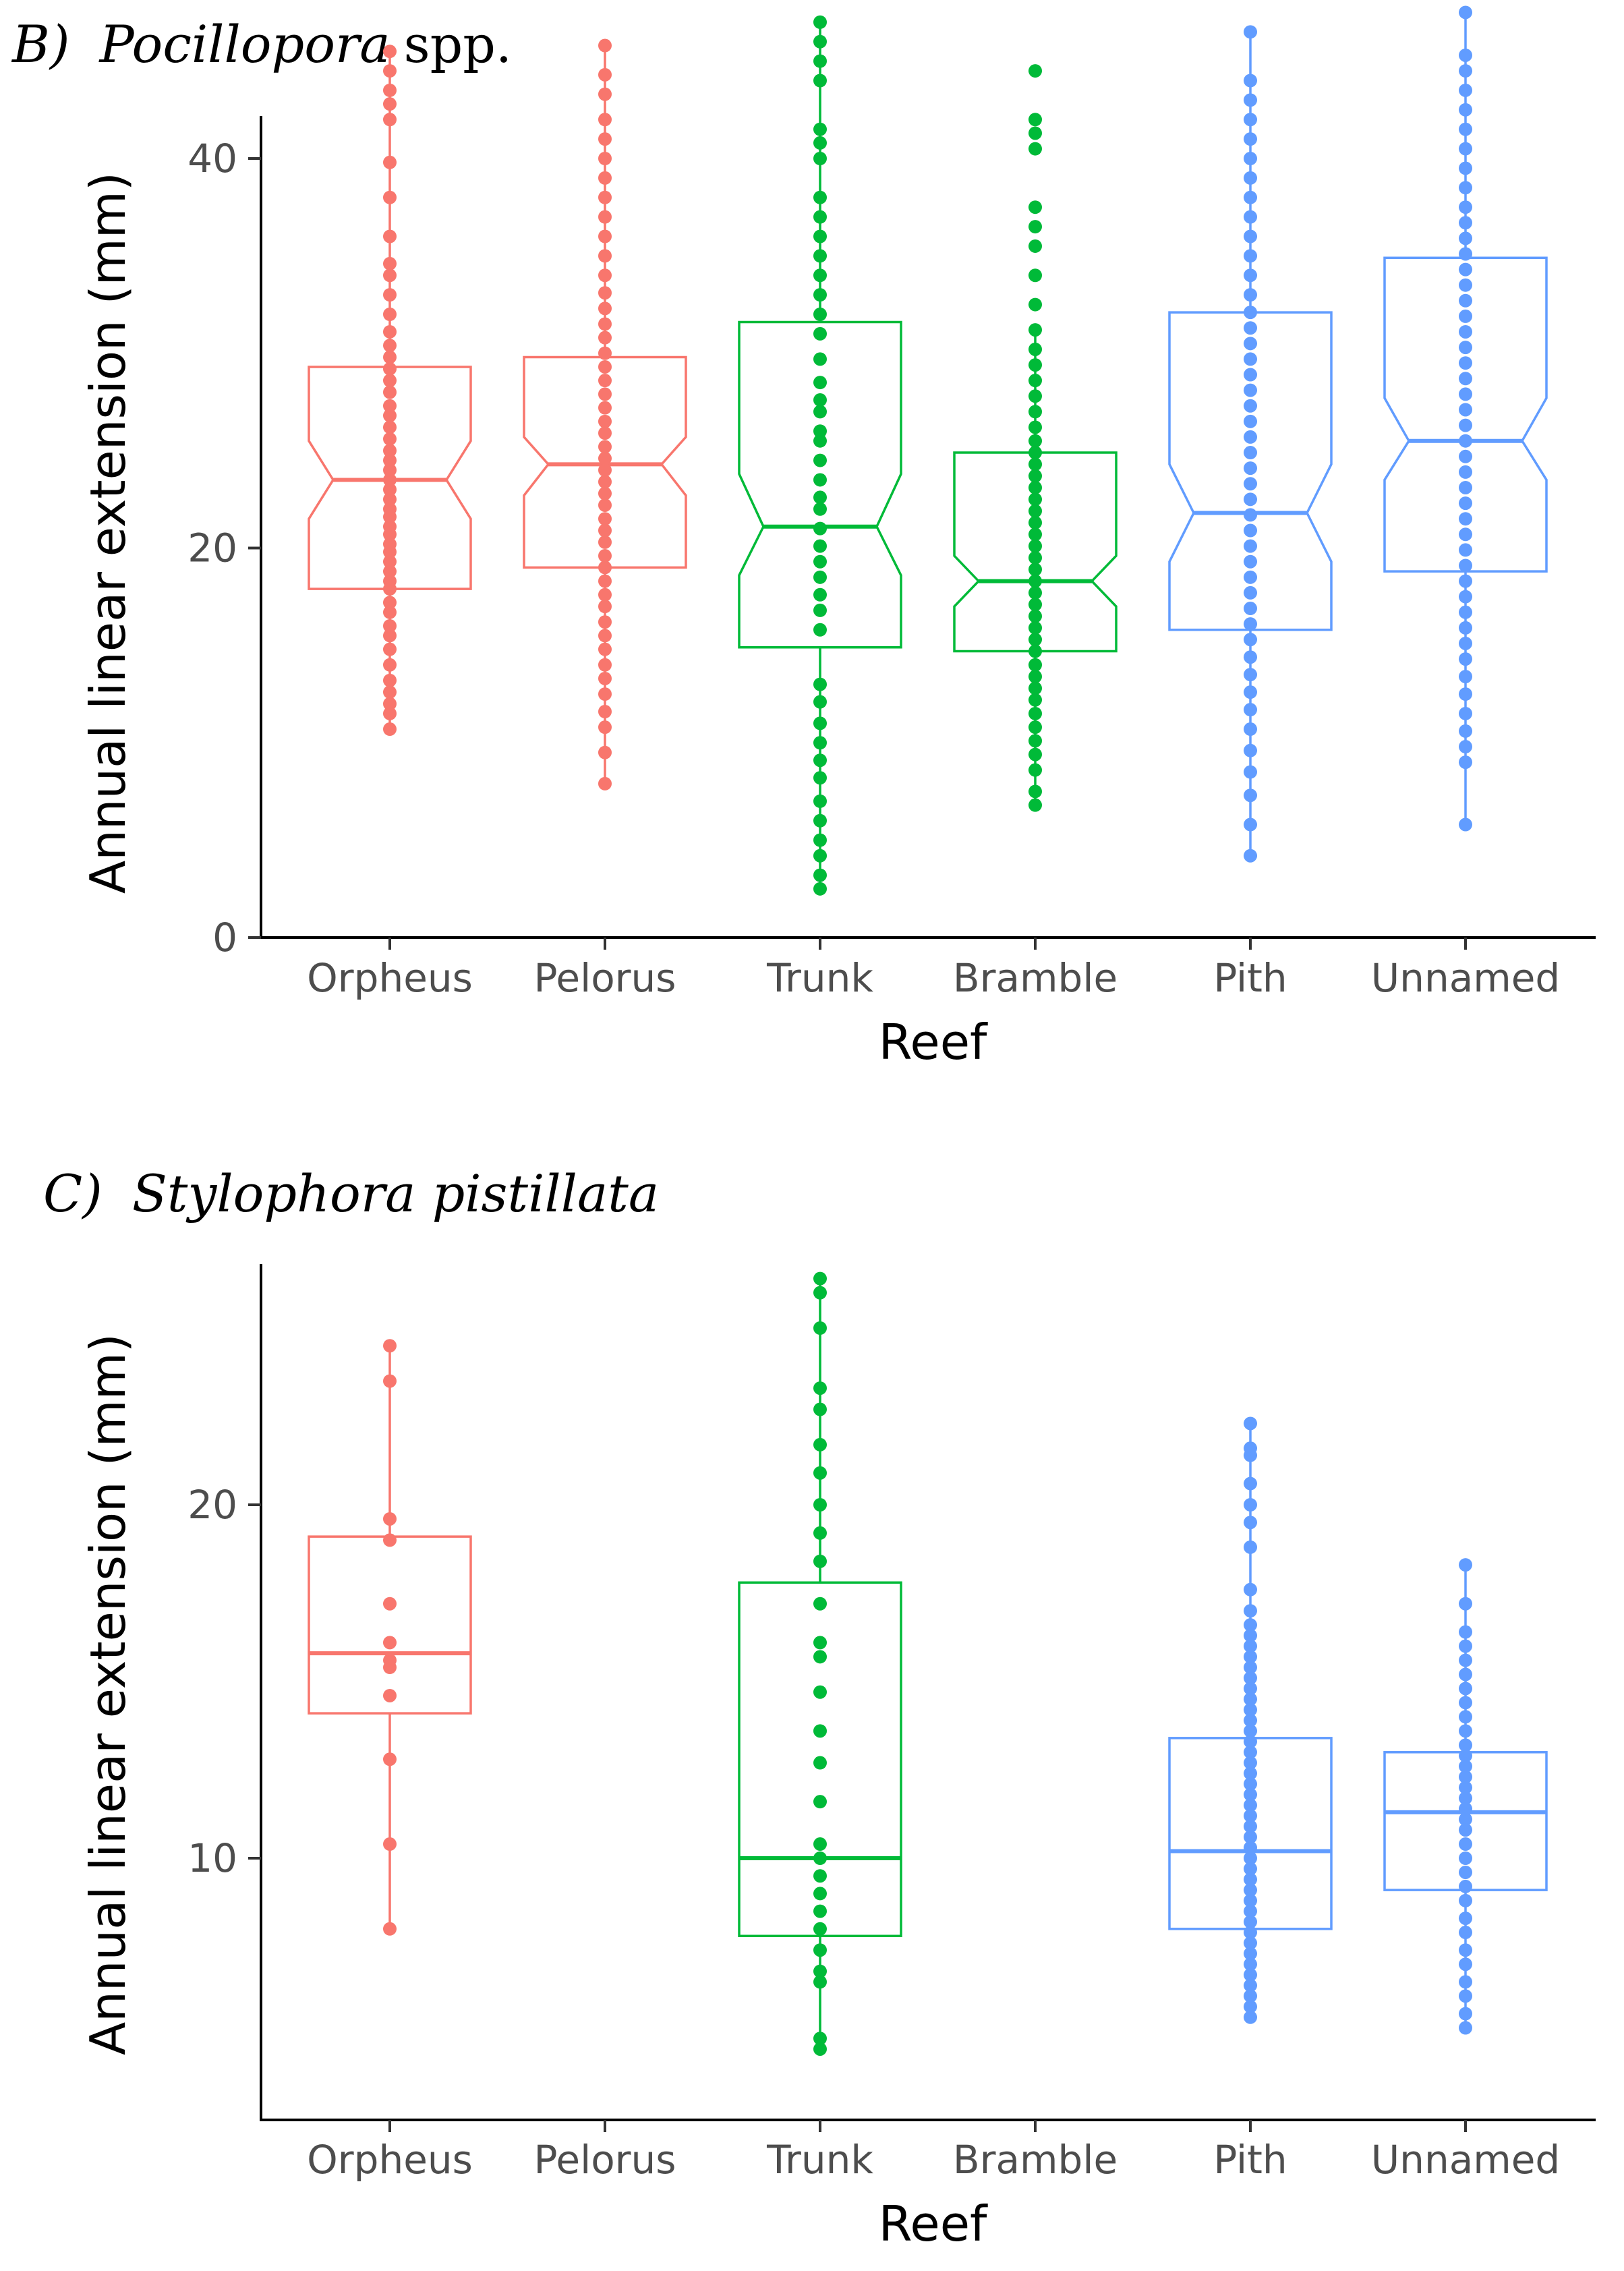 The width and height of the screenshot is (1624, 2271). What do you see at coordinates (212, 548) in the screenshot?
I see `y-tick-label: 20` at bounding box center [212, 548].